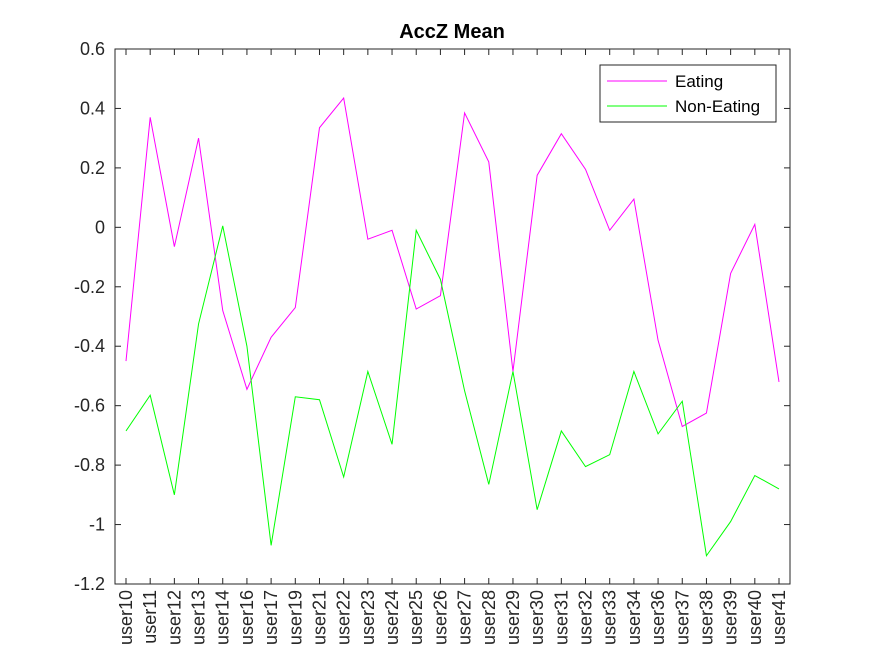 This screenshot has width=875, height=656. What do you see at coordinates (89, 584) in the screenshot?
I see `y-tick-label: -1.2` at bounding box center [89, 584].